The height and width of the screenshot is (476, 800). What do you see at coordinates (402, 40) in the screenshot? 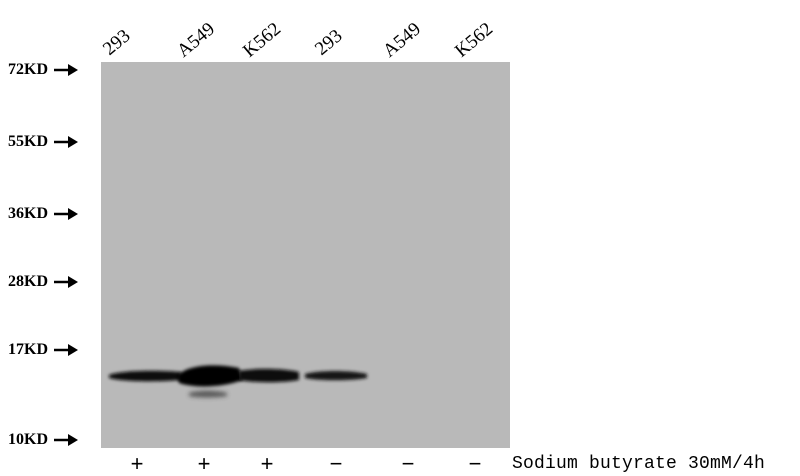
I see `lane-label-5: A549` at bounding box center [402, 40].